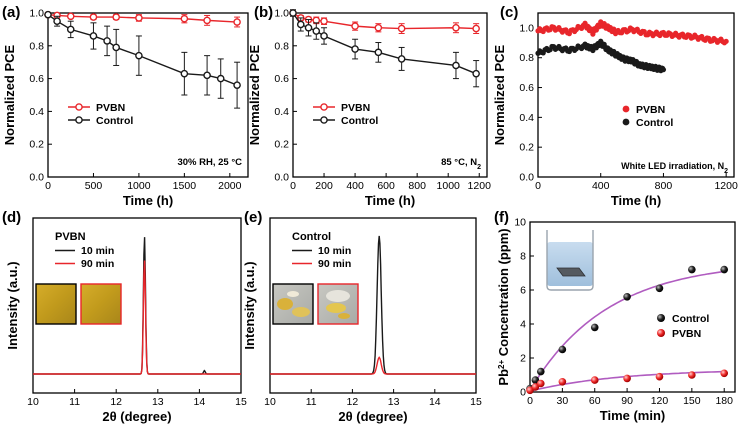  What do you see at coordinates (230, 186) in the screenshot?
I see `x-tick-label: 2000` at bounding box center [230, 186].